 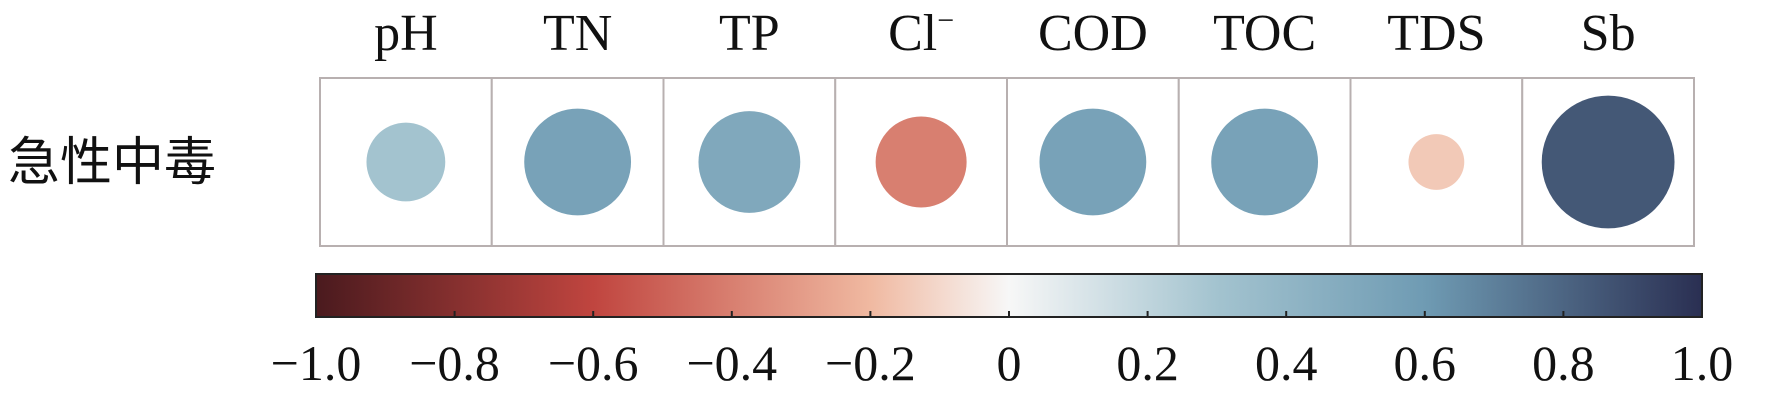 I want to click on row-label: 急性中毒, so click(x=112, y=163).